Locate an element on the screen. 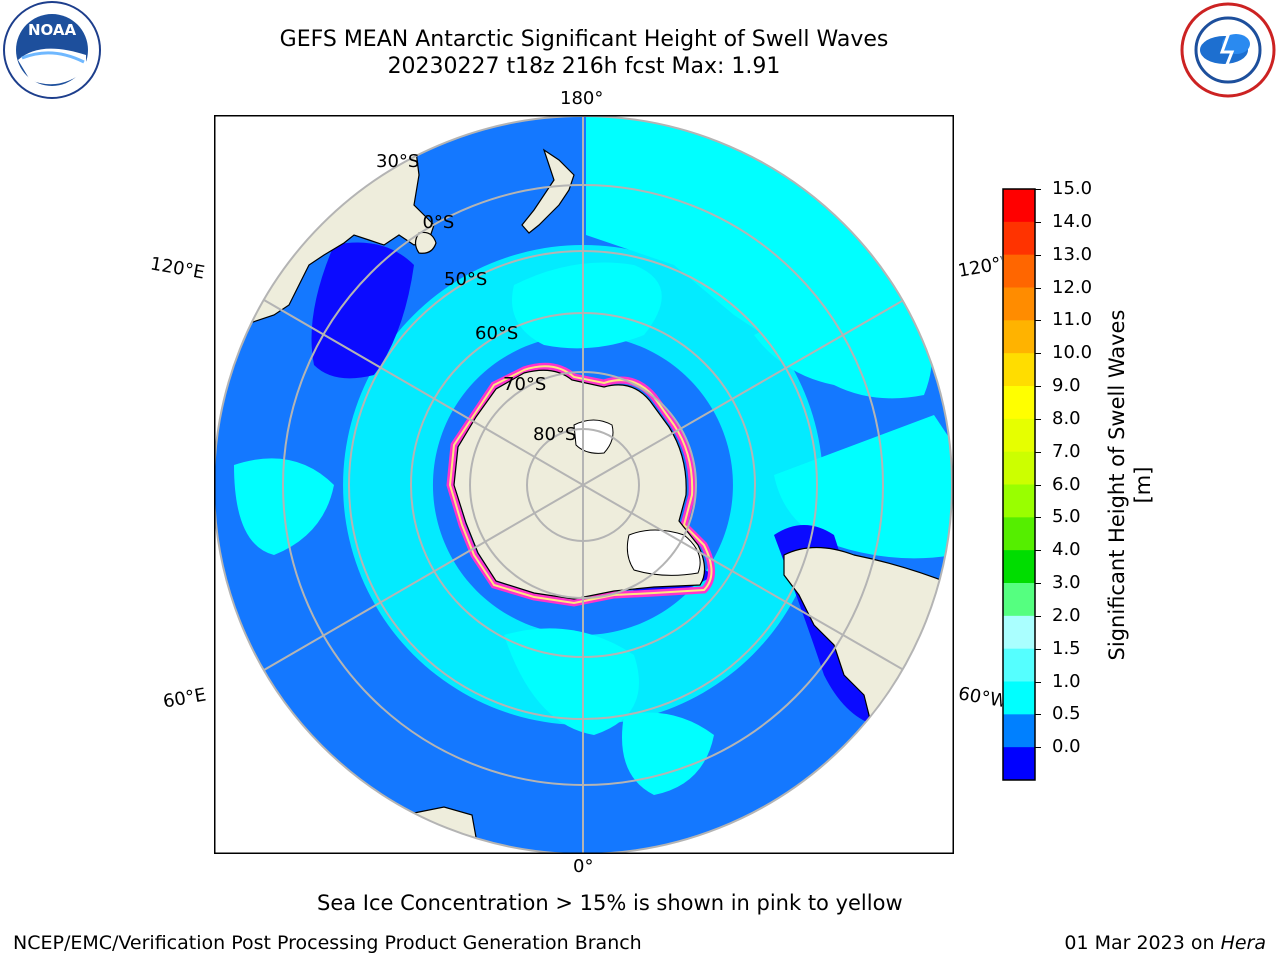 Image resolution: width=1280 pixels, height=960 pixels. lon-label-120w: 120°W is located at coordinates (980, 268).